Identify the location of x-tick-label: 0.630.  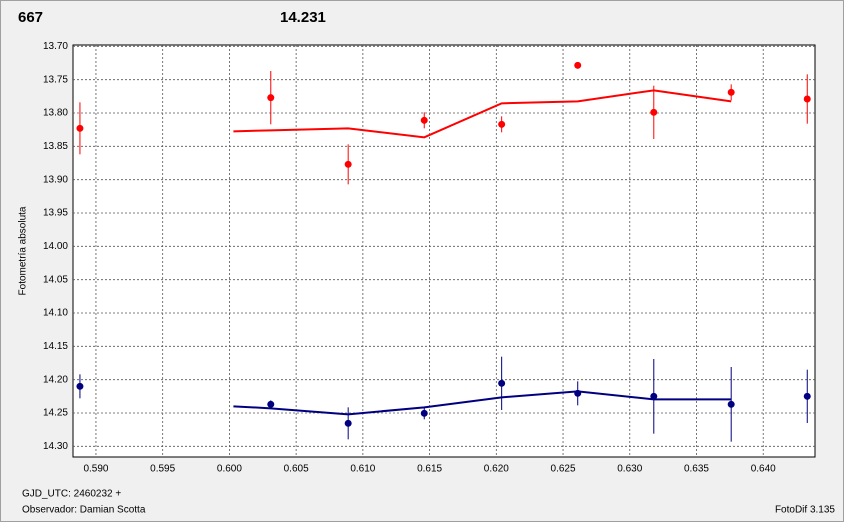
(629, 469).